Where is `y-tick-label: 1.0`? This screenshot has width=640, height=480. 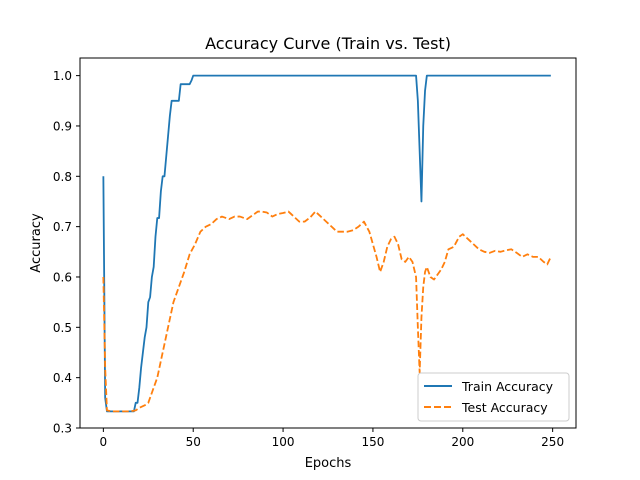 y-tick-label: 1.0 is located at coordinates (62, 76).